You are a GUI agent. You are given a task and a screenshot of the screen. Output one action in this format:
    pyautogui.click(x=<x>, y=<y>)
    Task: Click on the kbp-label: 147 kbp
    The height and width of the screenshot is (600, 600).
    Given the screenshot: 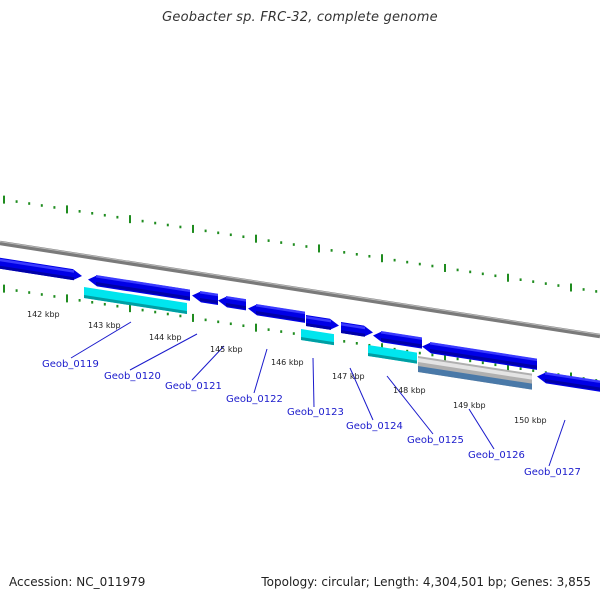 What is the action you would take?
    pyautogui.click(x=348, y=376)
    